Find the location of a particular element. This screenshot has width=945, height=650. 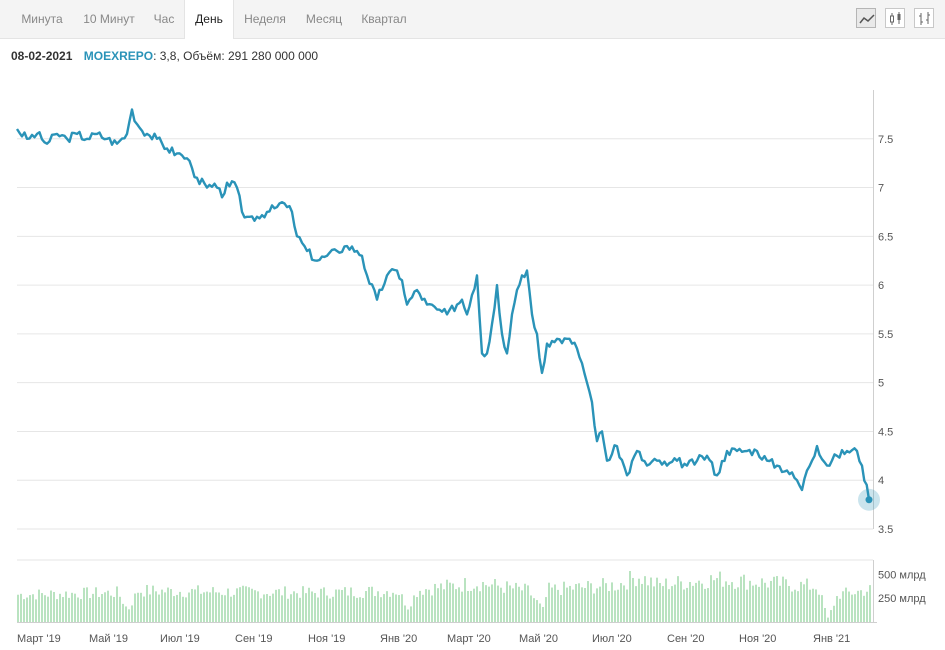

tab-quarter: Квартал is located at coordinates (384, 19).